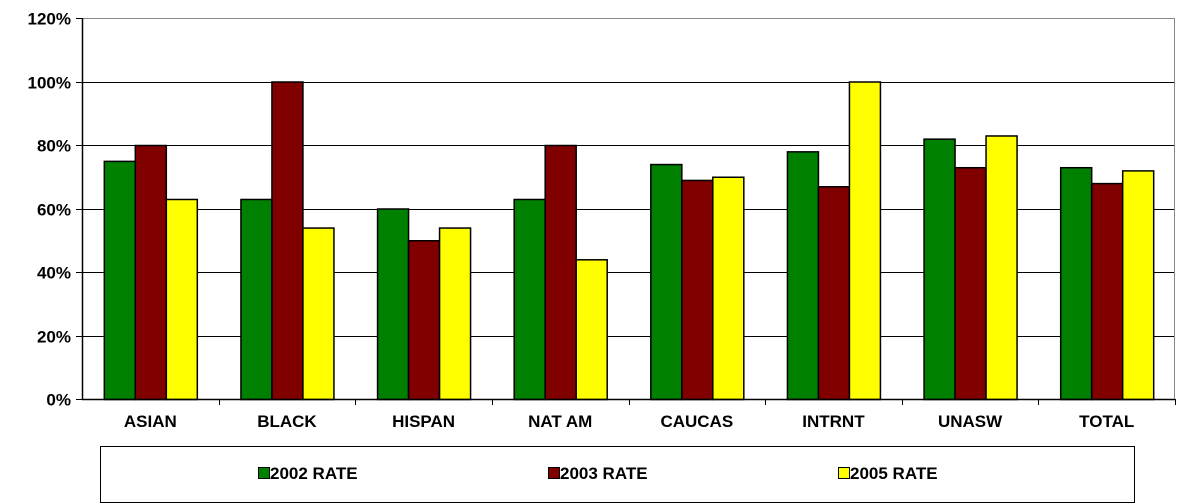  What do you see at coordinates (287, 421) in the screenshot?
I see `x-category-label: BLACK` at bounding box center [287, 421].